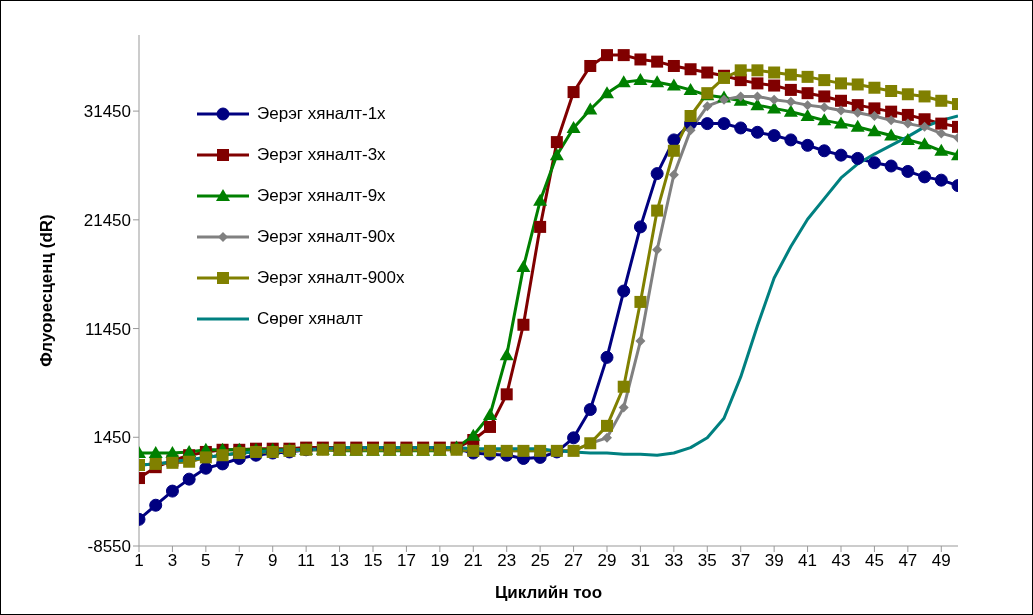 The width and height of the screenshot is (1033, 615). Describe the element at coordinates (206, 561) in the screenshot. I see `x-tick-label: 5` at that location.